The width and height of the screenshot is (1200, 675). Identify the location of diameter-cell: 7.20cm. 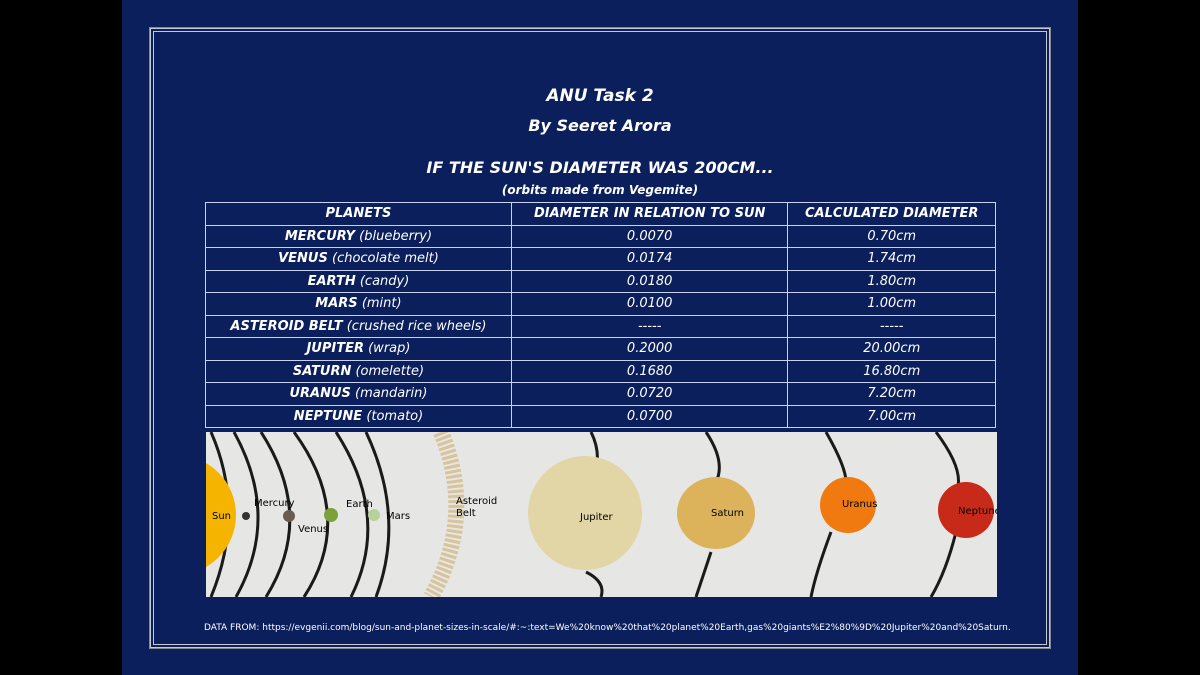
(891, 394).